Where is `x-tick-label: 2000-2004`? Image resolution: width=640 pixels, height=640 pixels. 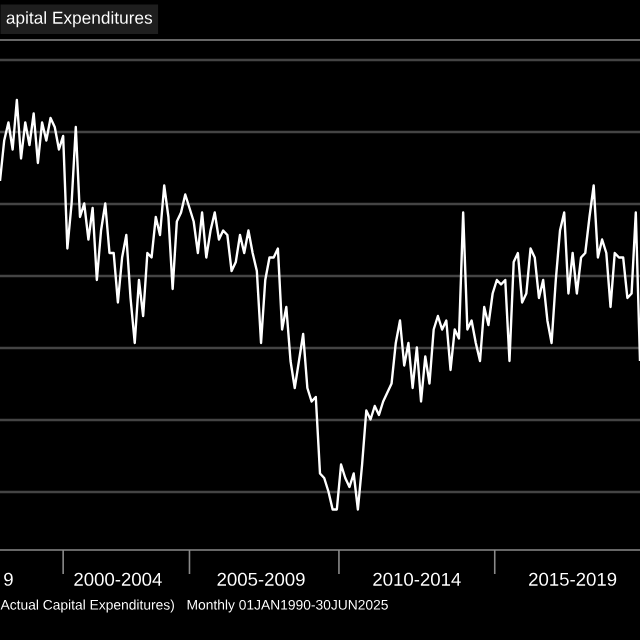
x-tick-label: 2000-2004 is located at coordinates (118, 579).